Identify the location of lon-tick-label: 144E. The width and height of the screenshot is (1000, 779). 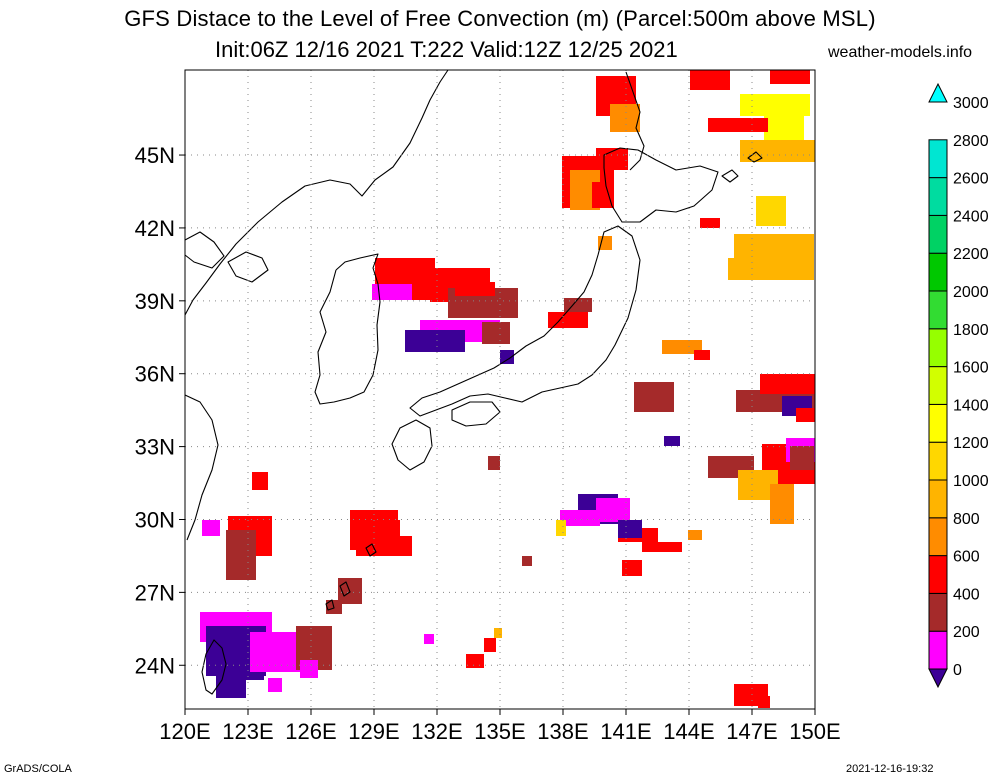
(688, 731).